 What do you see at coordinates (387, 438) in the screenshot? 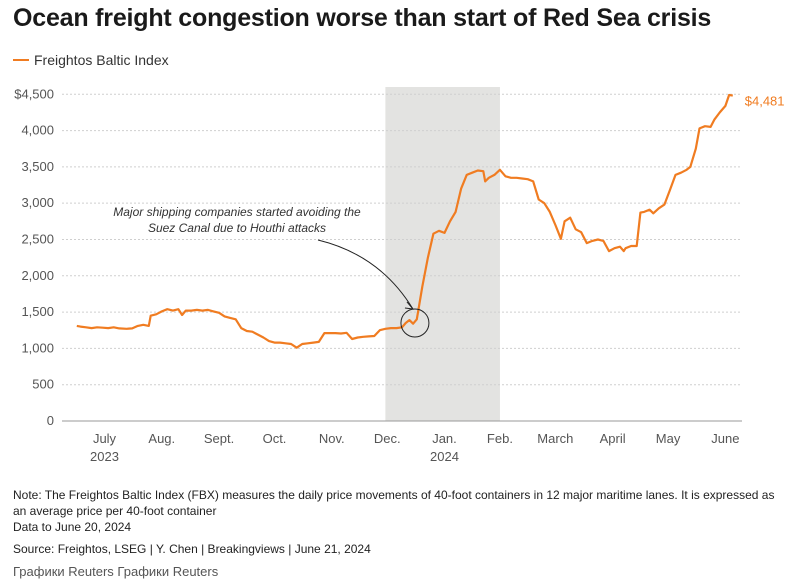
I see `x-tick-label: Dec.` at bounding box center [387, 438].